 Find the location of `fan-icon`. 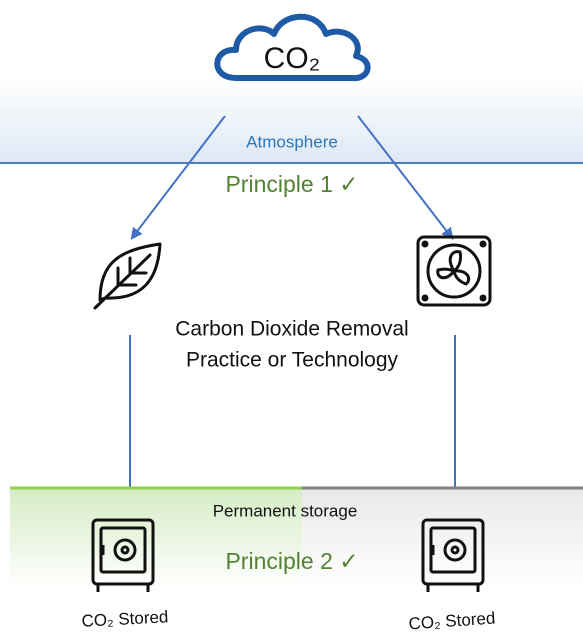

fan-icon is located at coordinates (454, 271).